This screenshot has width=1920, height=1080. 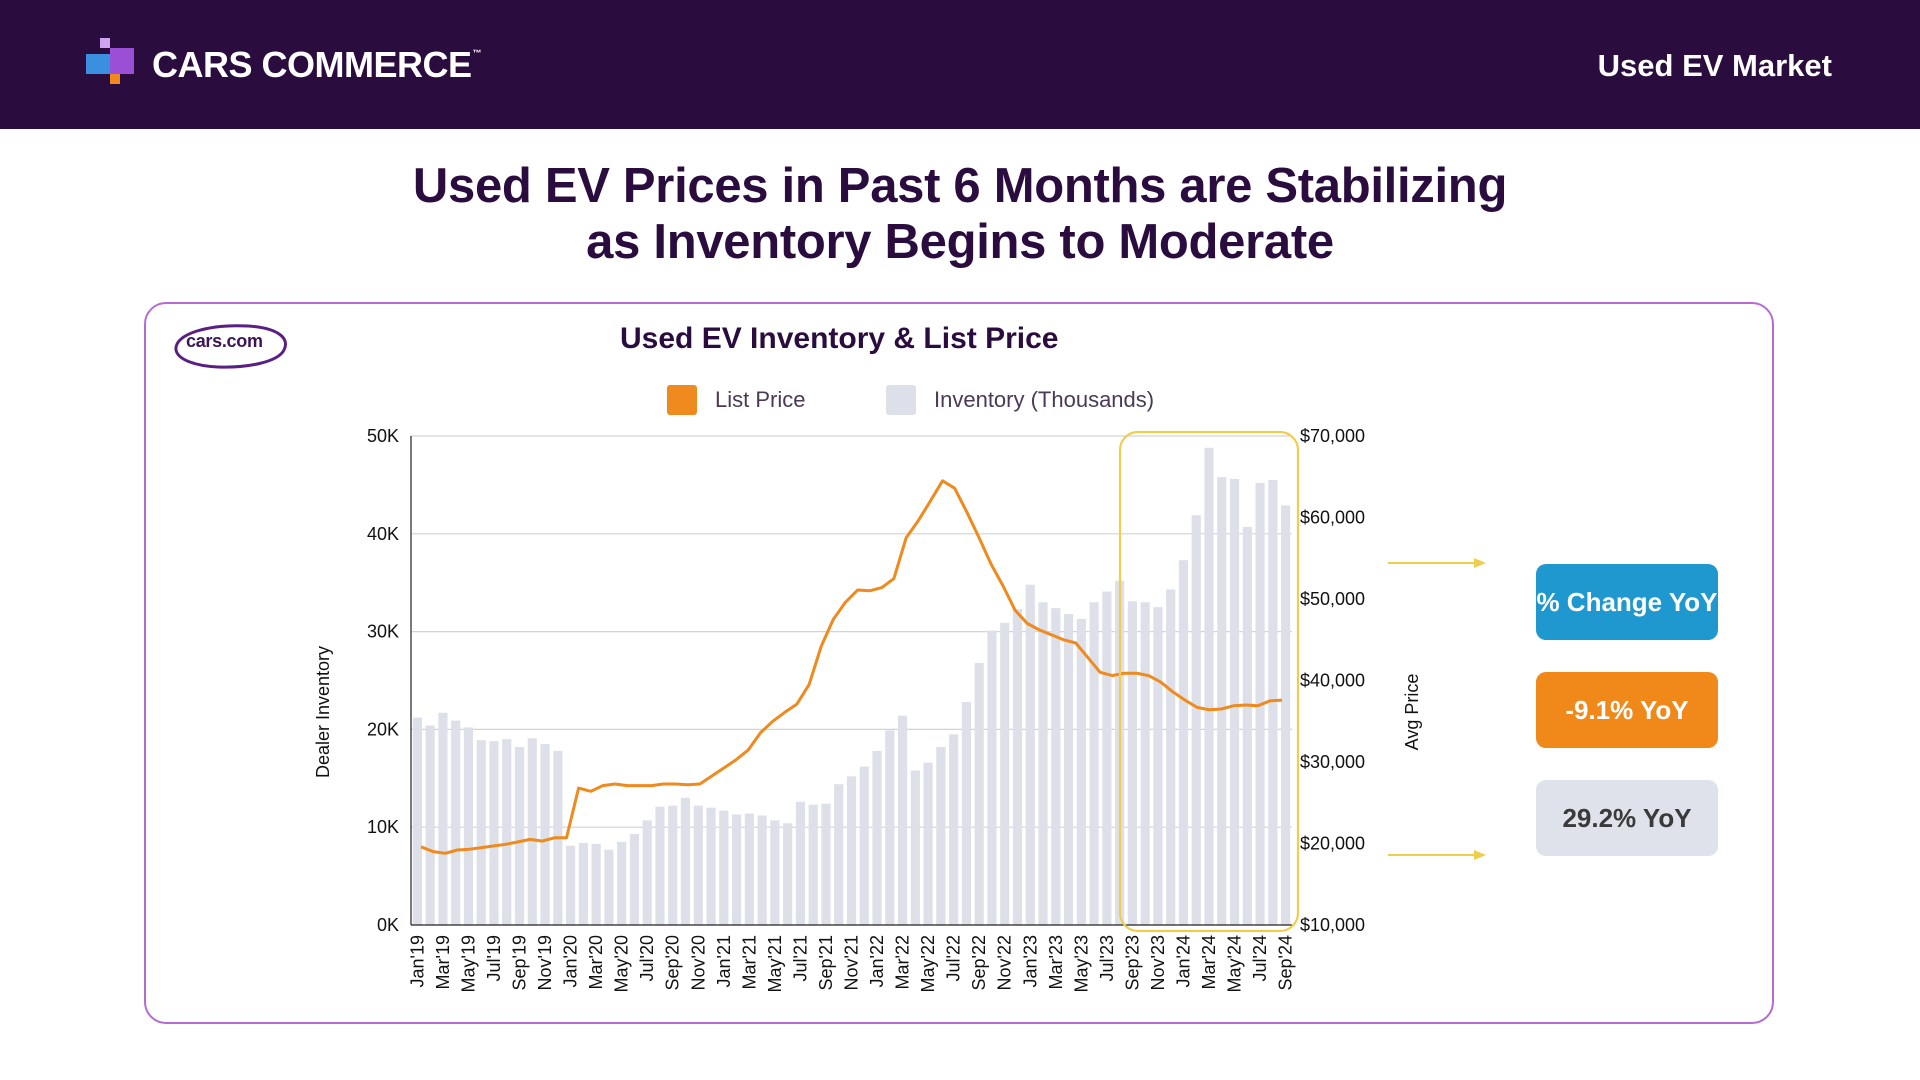 What do you see at coordinates (383, 632) in the screenshot?
I see `y-left-tick-label: 30K` at bounding box center [383, 632].